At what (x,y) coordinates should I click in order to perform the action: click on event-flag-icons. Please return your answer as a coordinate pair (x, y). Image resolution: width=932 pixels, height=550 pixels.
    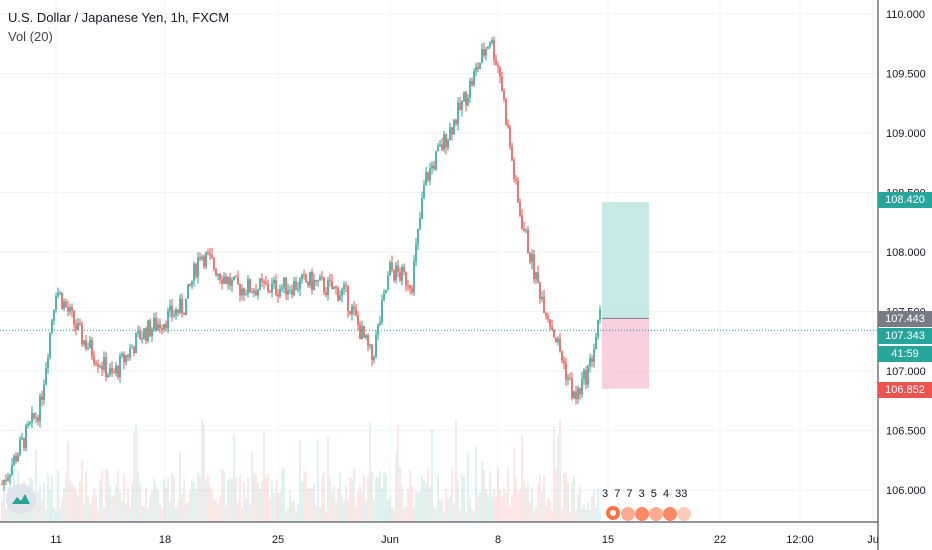
    Looking at the image, I should click on (652, 513).